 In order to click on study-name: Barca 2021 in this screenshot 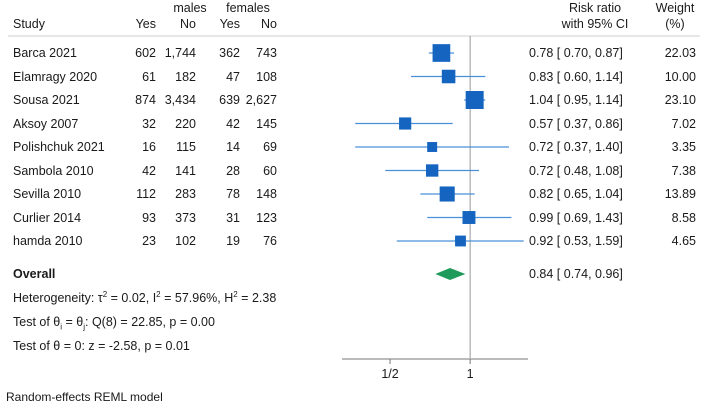, I will do `click(45, 53)`.